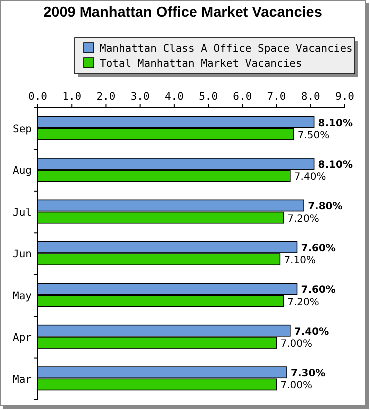 Image resolution: width=370 pixels, height=410 pixels. I want to click on x-tick-label: 5.0, so click(208, 97).